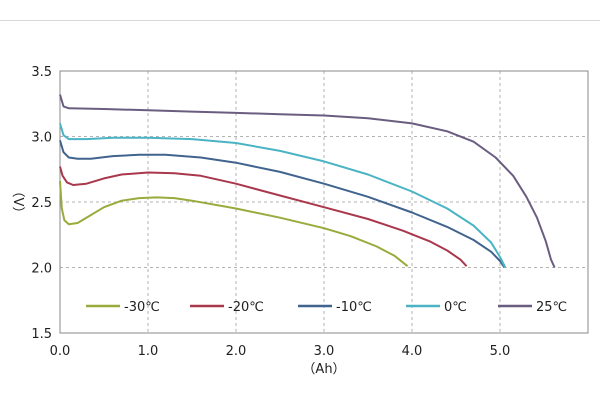 Image resolution: width=600 pixels, height=400 pixels. What do you see at coordinates (300, 20) in the screenshot?
I see `top-divider` at bounding box center [300, 20].